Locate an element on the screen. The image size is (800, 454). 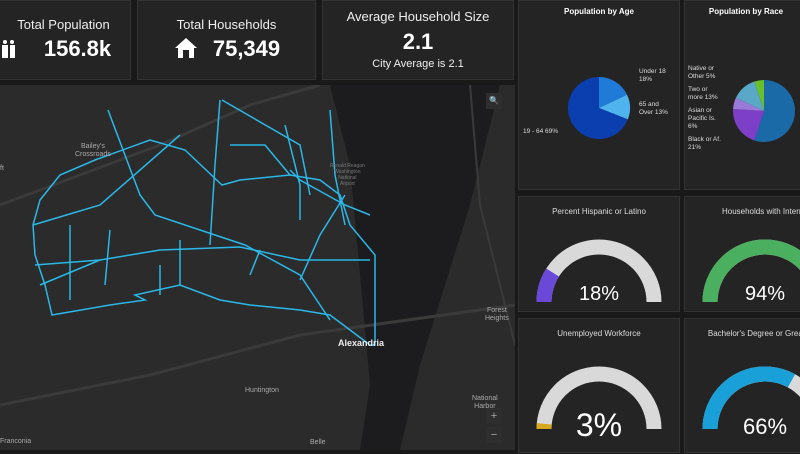
slice-label: Two or more 13% is located at coordinates (703, 94).